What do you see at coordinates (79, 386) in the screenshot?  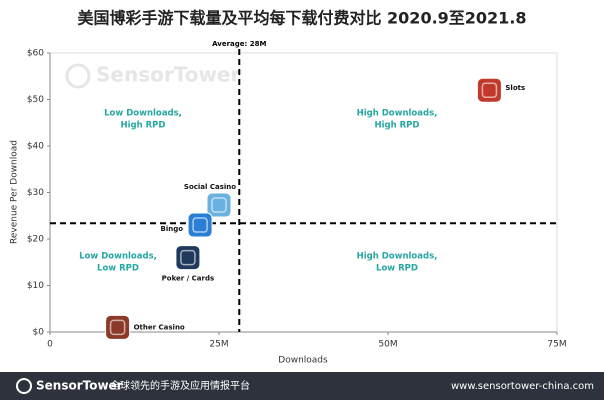 I see `footer-brand: SensorTower` at bounding box center [79, 386].